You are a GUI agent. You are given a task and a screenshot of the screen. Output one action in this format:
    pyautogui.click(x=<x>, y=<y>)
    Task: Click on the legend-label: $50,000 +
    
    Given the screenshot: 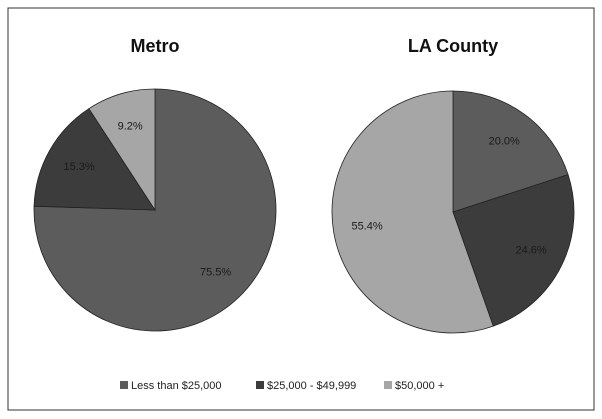 What is the action you would take?
    pyautogui.click(x=419, y=386)
    